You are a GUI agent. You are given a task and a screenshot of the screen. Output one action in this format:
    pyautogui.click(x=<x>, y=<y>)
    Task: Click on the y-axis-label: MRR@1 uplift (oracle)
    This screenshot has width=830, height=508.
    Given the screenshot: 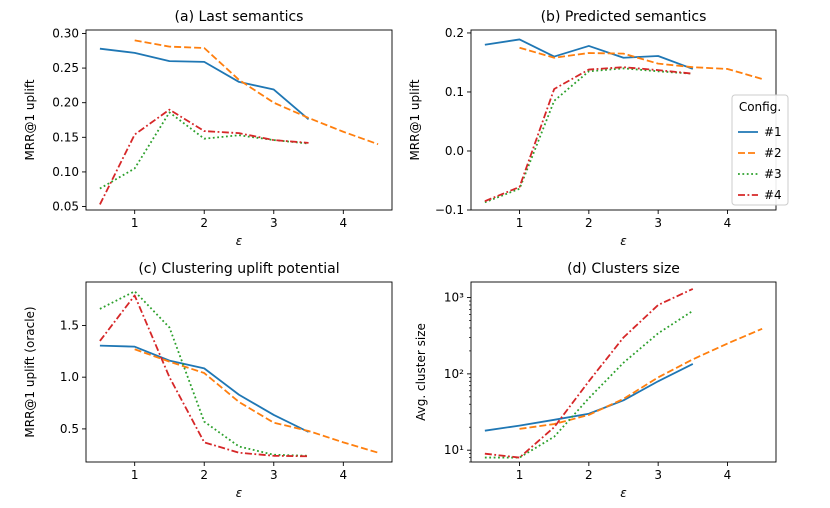 What is the action you would take?
    pyautogui.click(x=30, y=371)
    